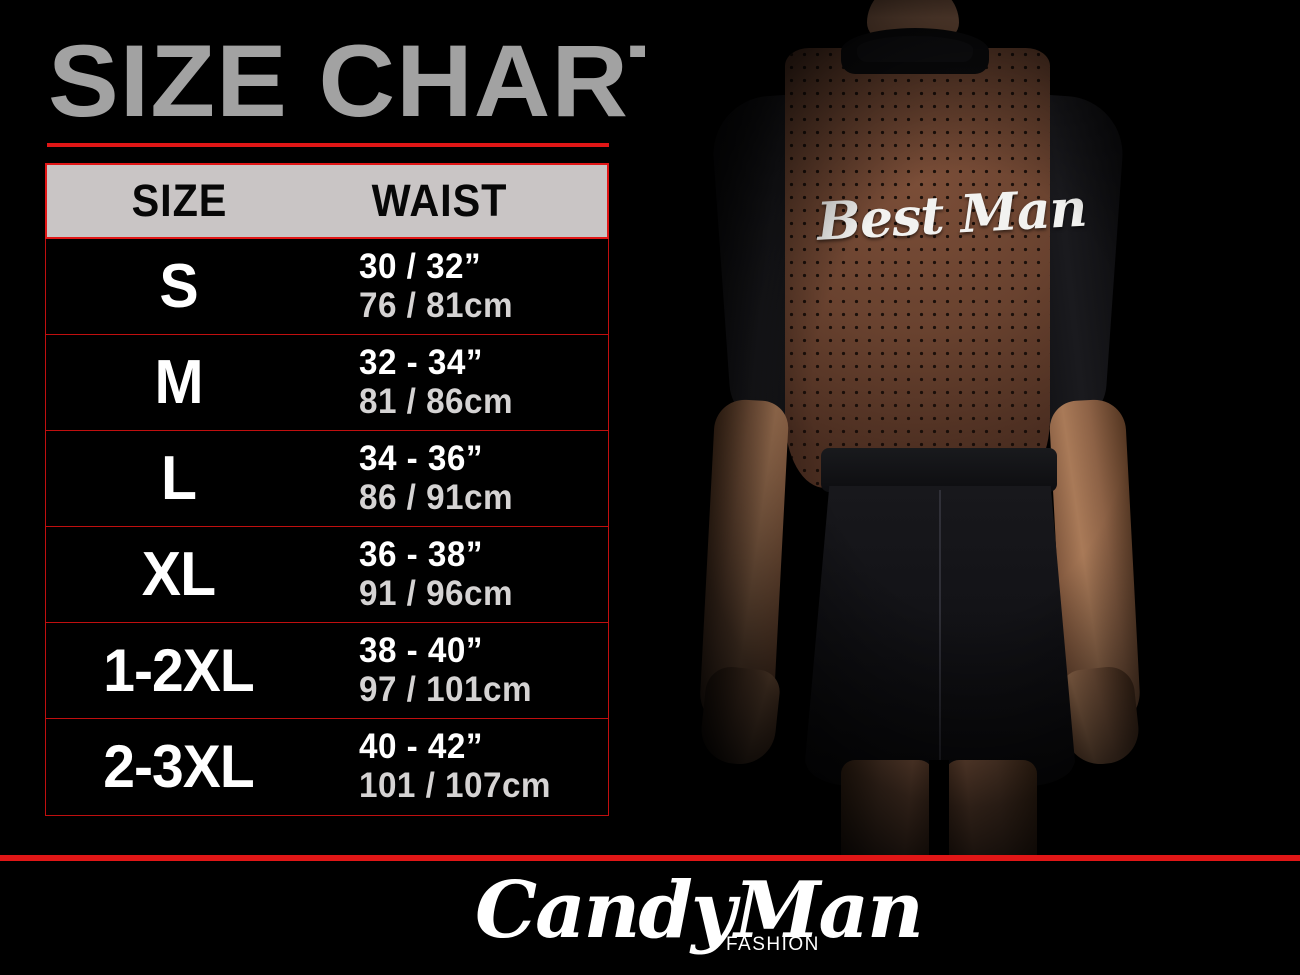 The width and height of the screenshot is (1300, 975). Describe the element at coordinates (939, 807) in the screenshot. I see `model-leg-gap` at that location.